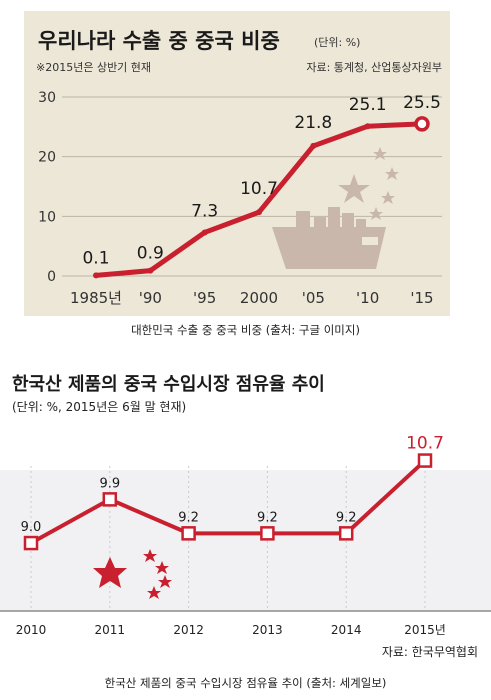  What do you see at coordinates (313, 298) in the screenshot?
I see `chart1-x-tick-label: '05` at bounding box center [313, 298].